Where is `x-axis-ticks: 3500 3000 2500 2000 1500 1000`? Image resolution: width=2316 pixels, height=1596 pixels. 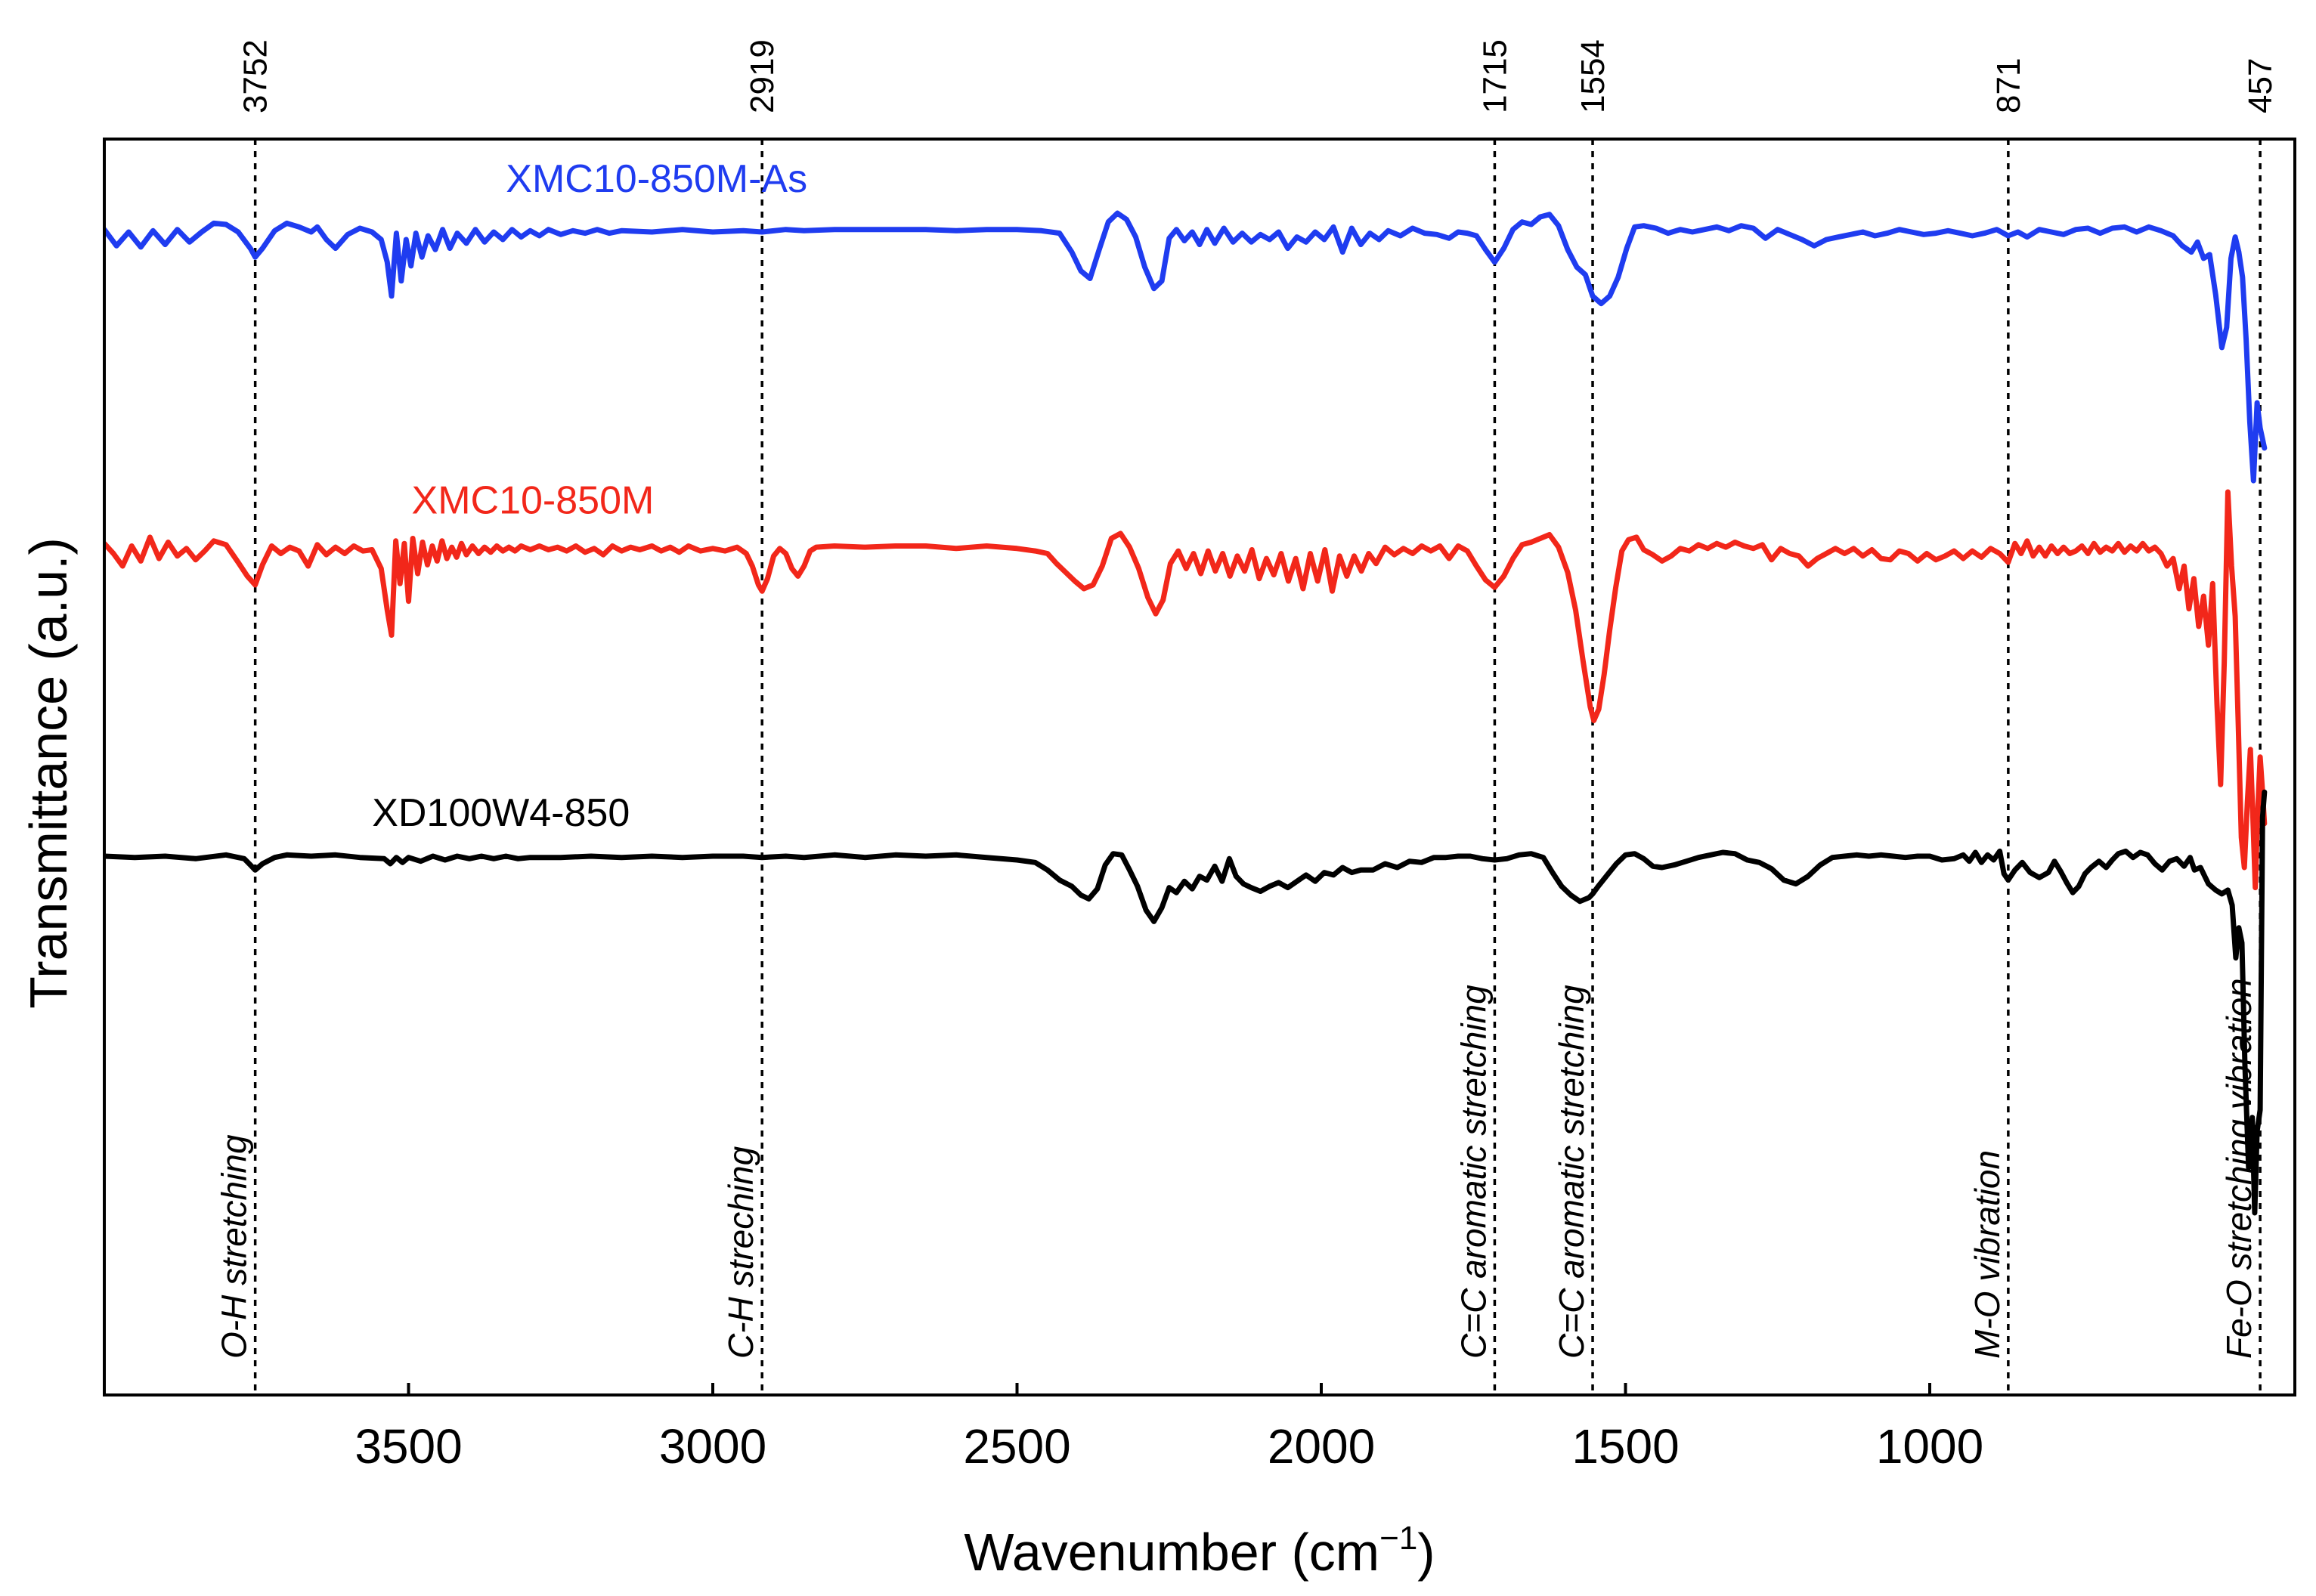
x-axis-ticks: 3500 3000 2500 2000 1500 1000 is located at coordinates (1169, 1428).